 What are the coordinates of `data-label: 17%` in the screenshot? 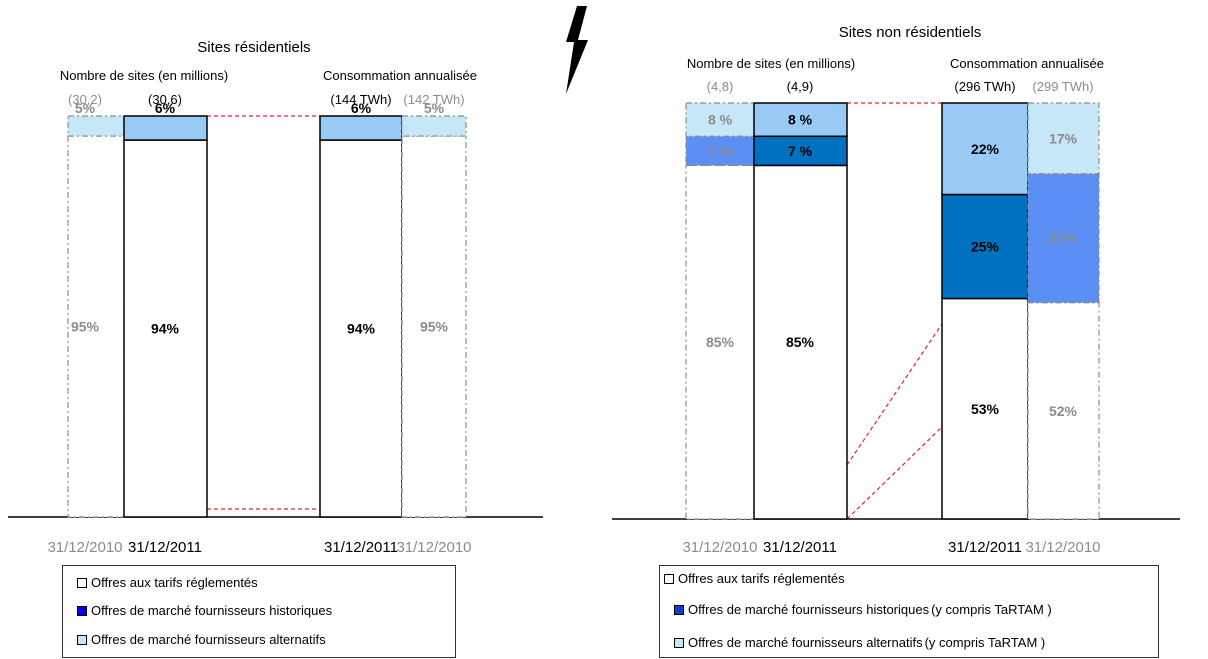 It's located at (1063, 138).